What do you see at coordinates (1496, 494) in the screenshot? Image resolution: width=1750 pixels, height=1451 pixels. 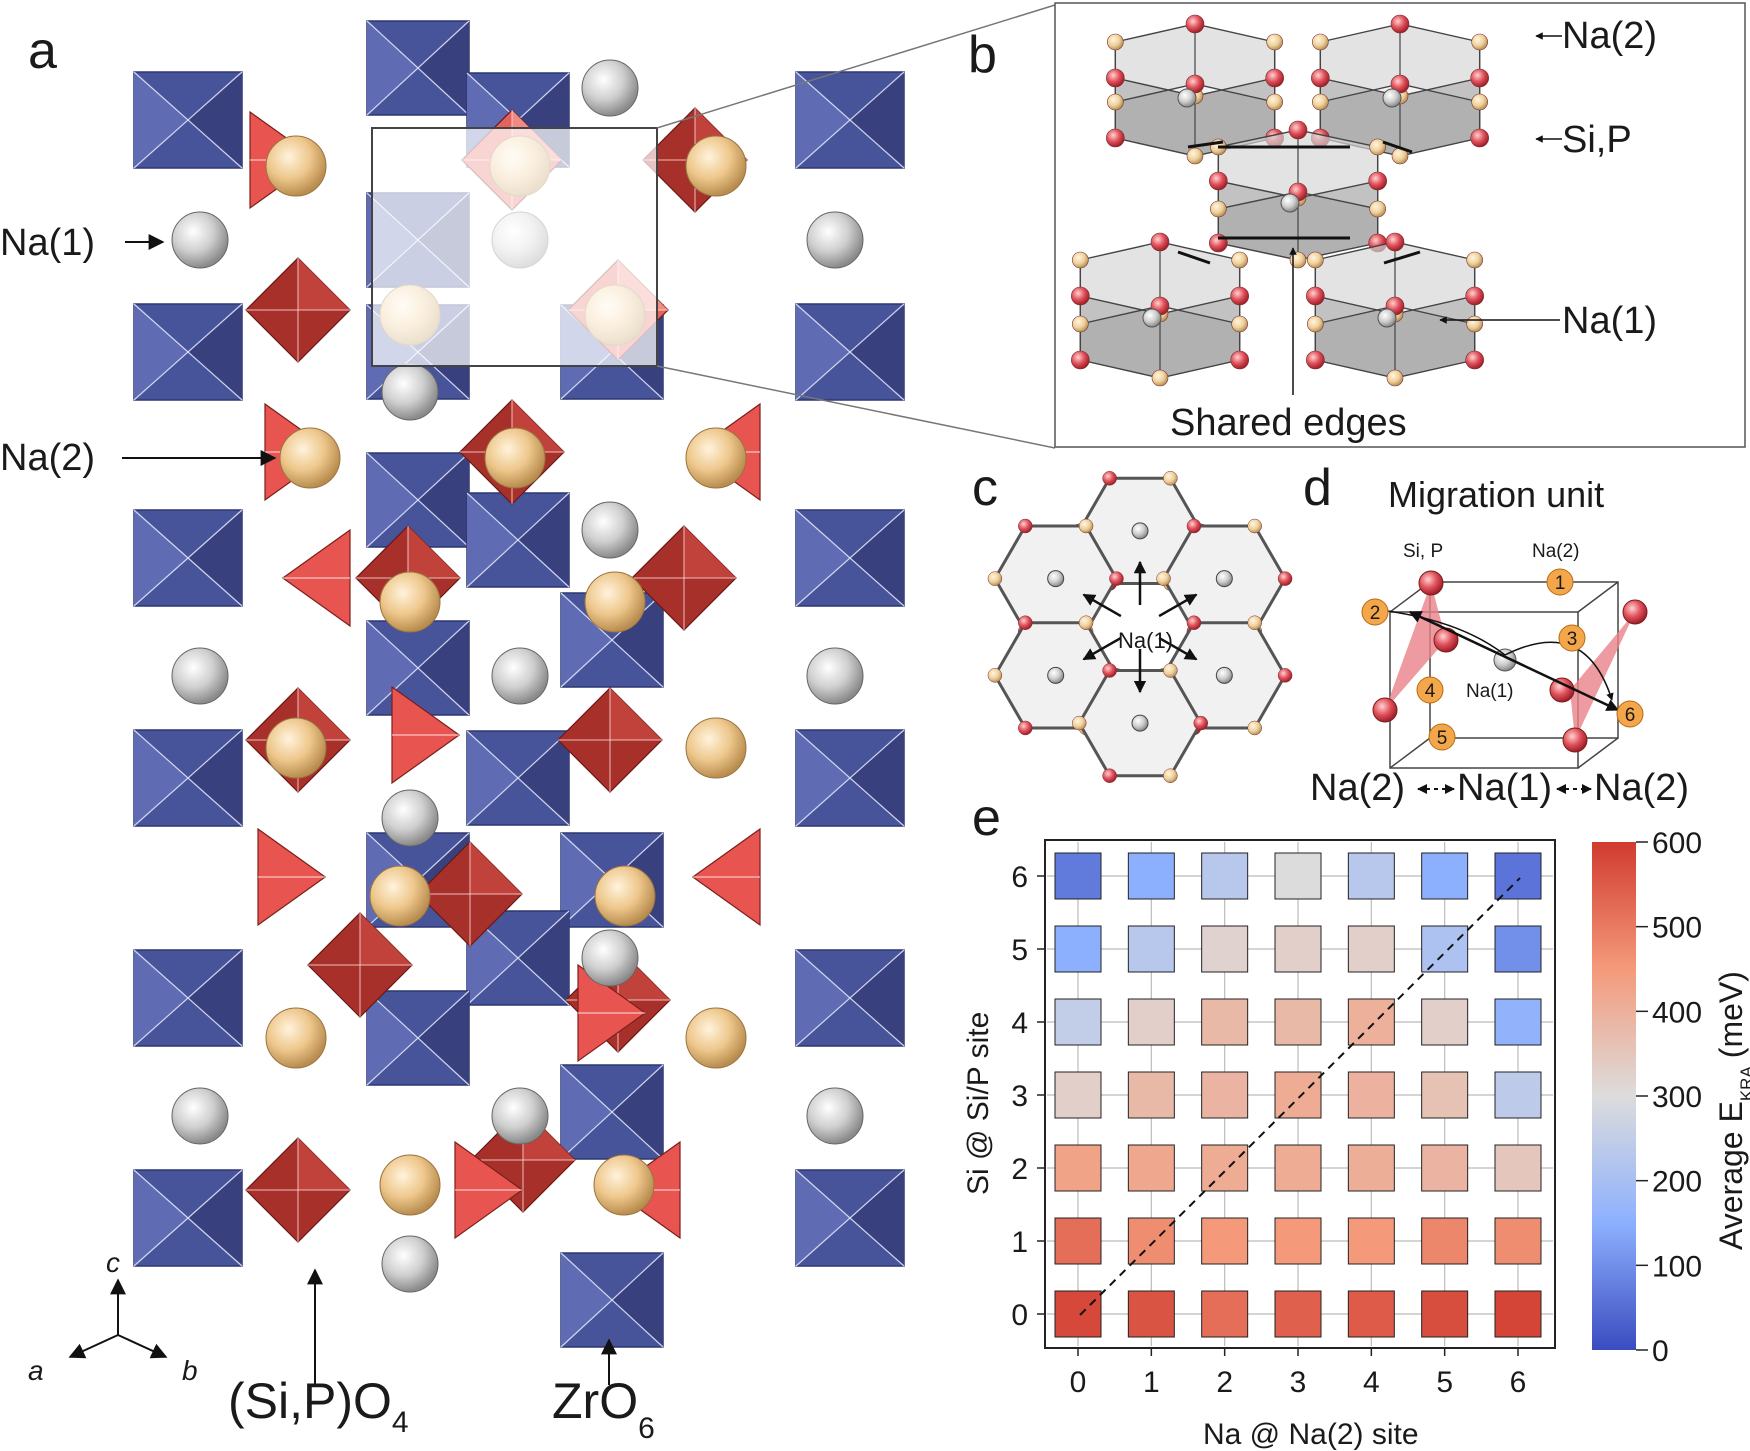 I see `migration-unit-title: Migration unit` at bounding box center [1496, 494].